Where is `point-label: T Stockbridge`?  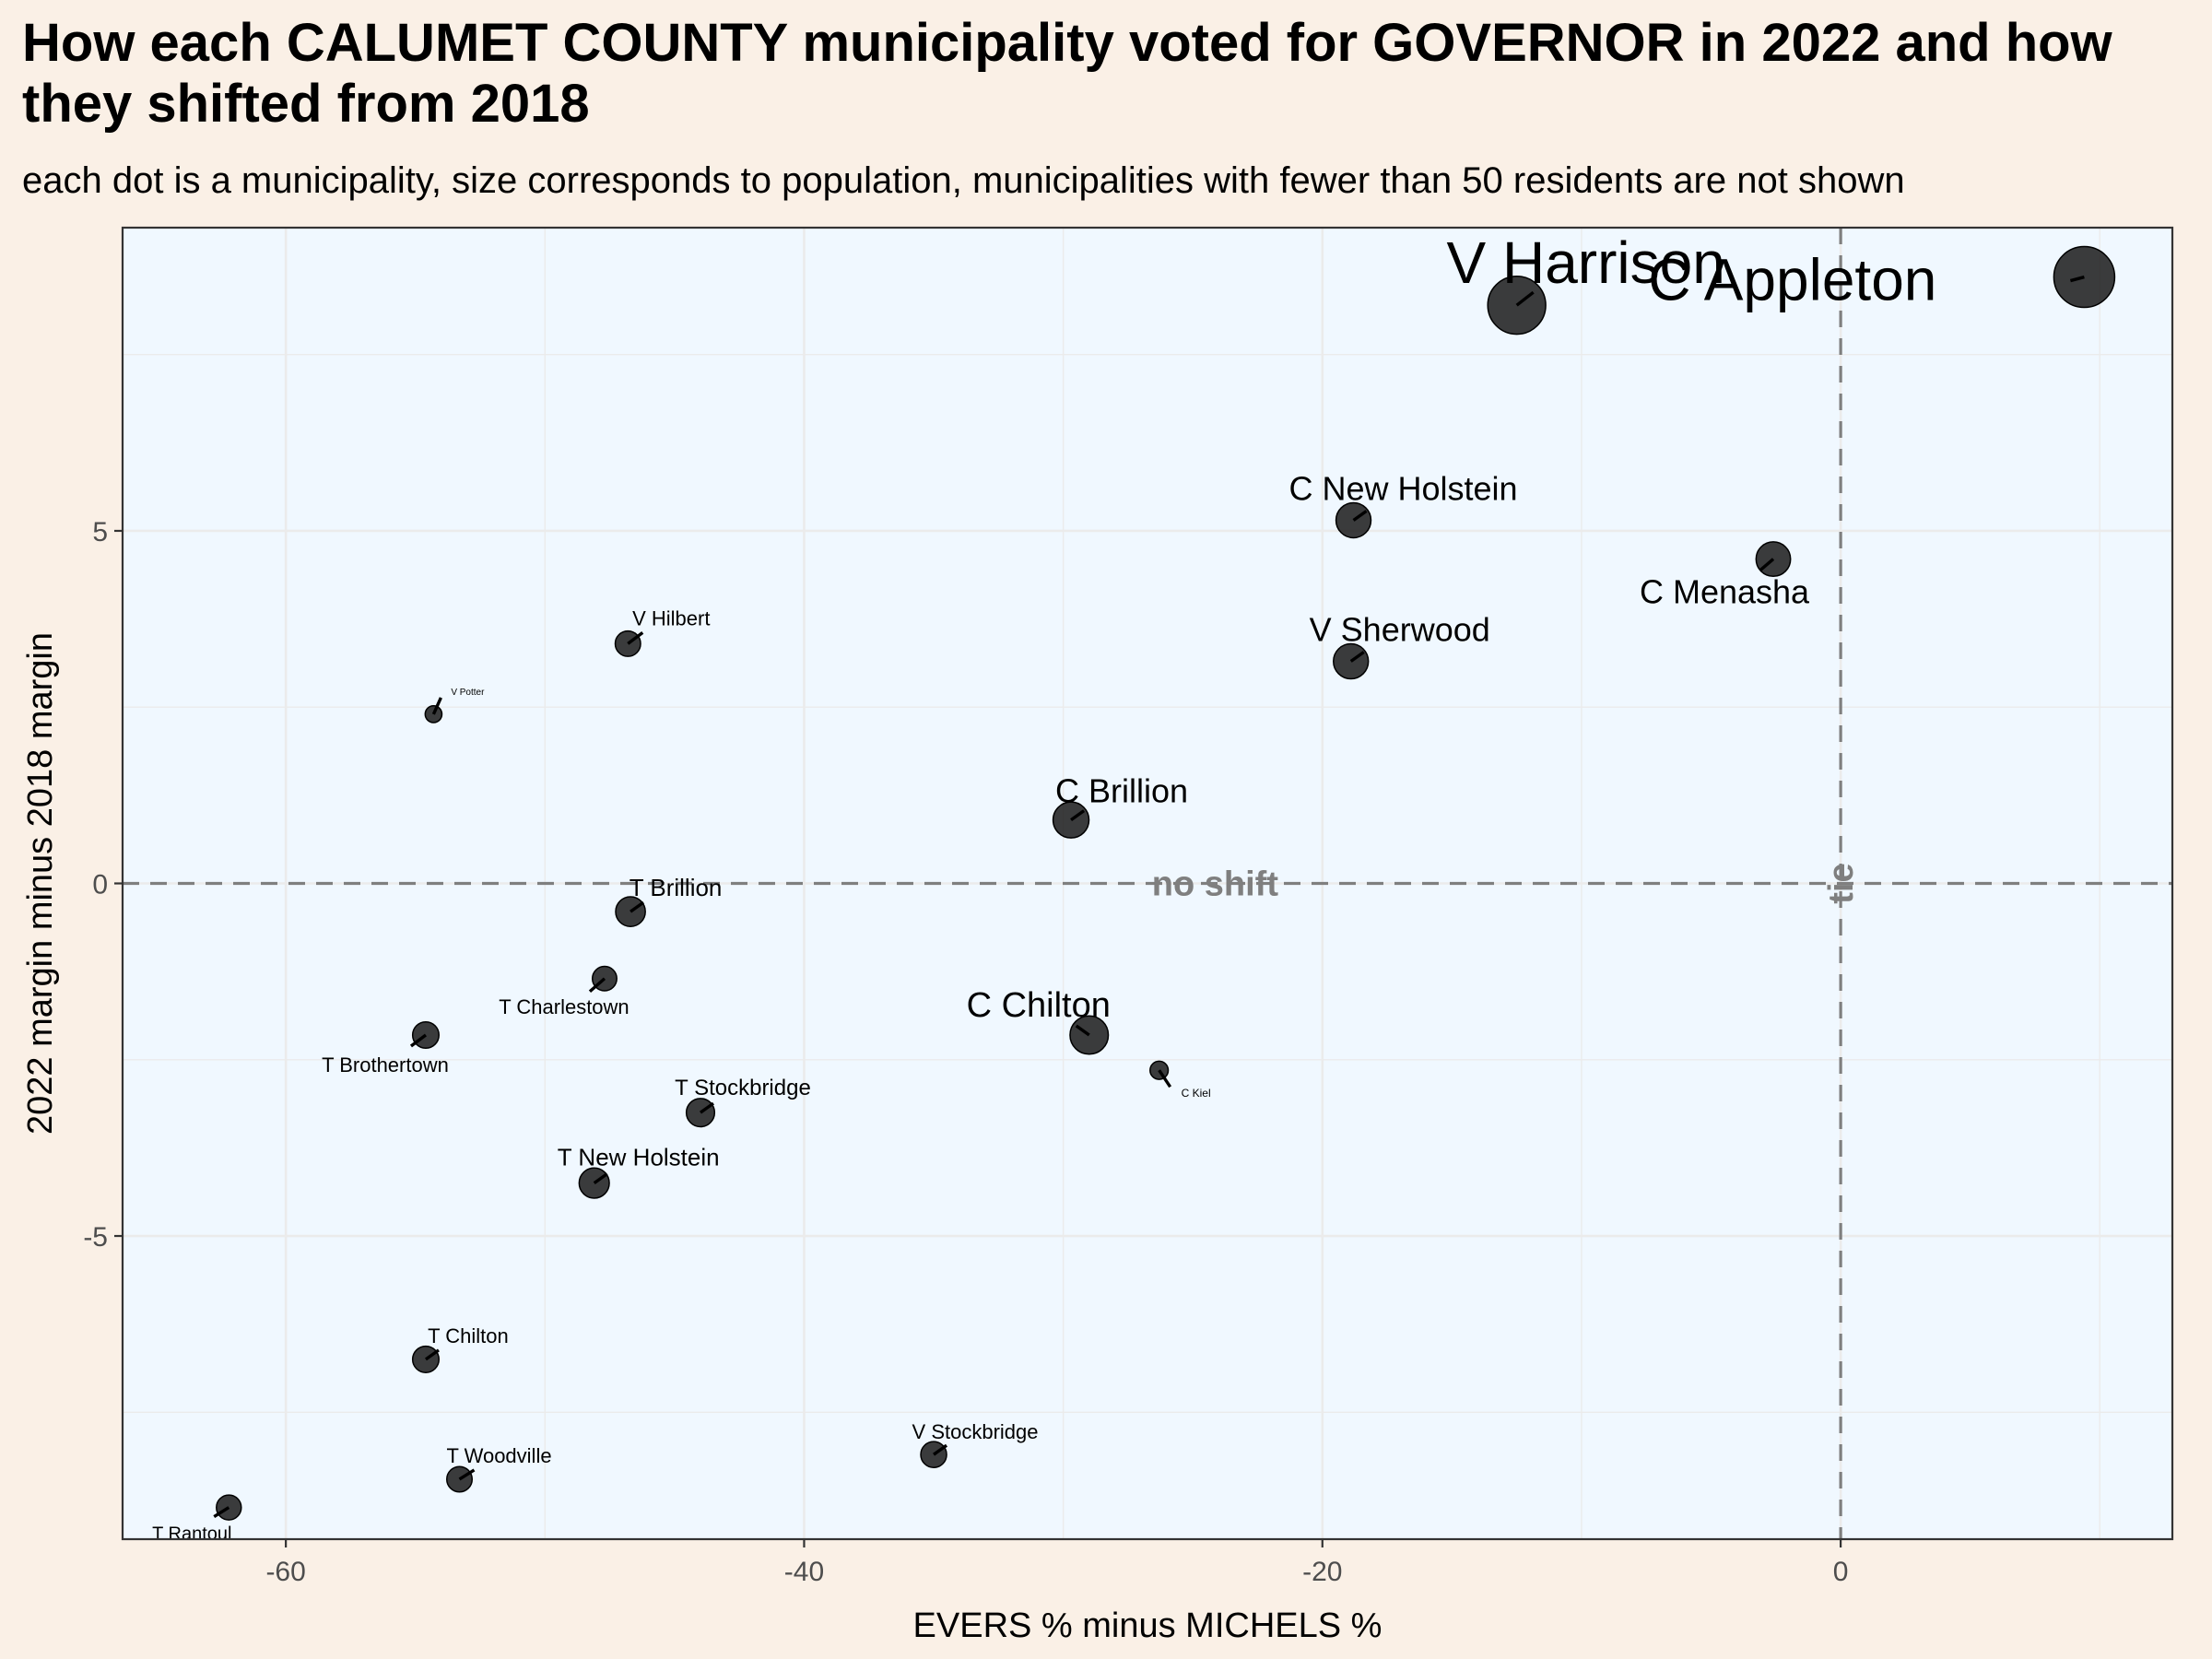
point-label: T Stockbridge is located at coordinates (743, 1088).